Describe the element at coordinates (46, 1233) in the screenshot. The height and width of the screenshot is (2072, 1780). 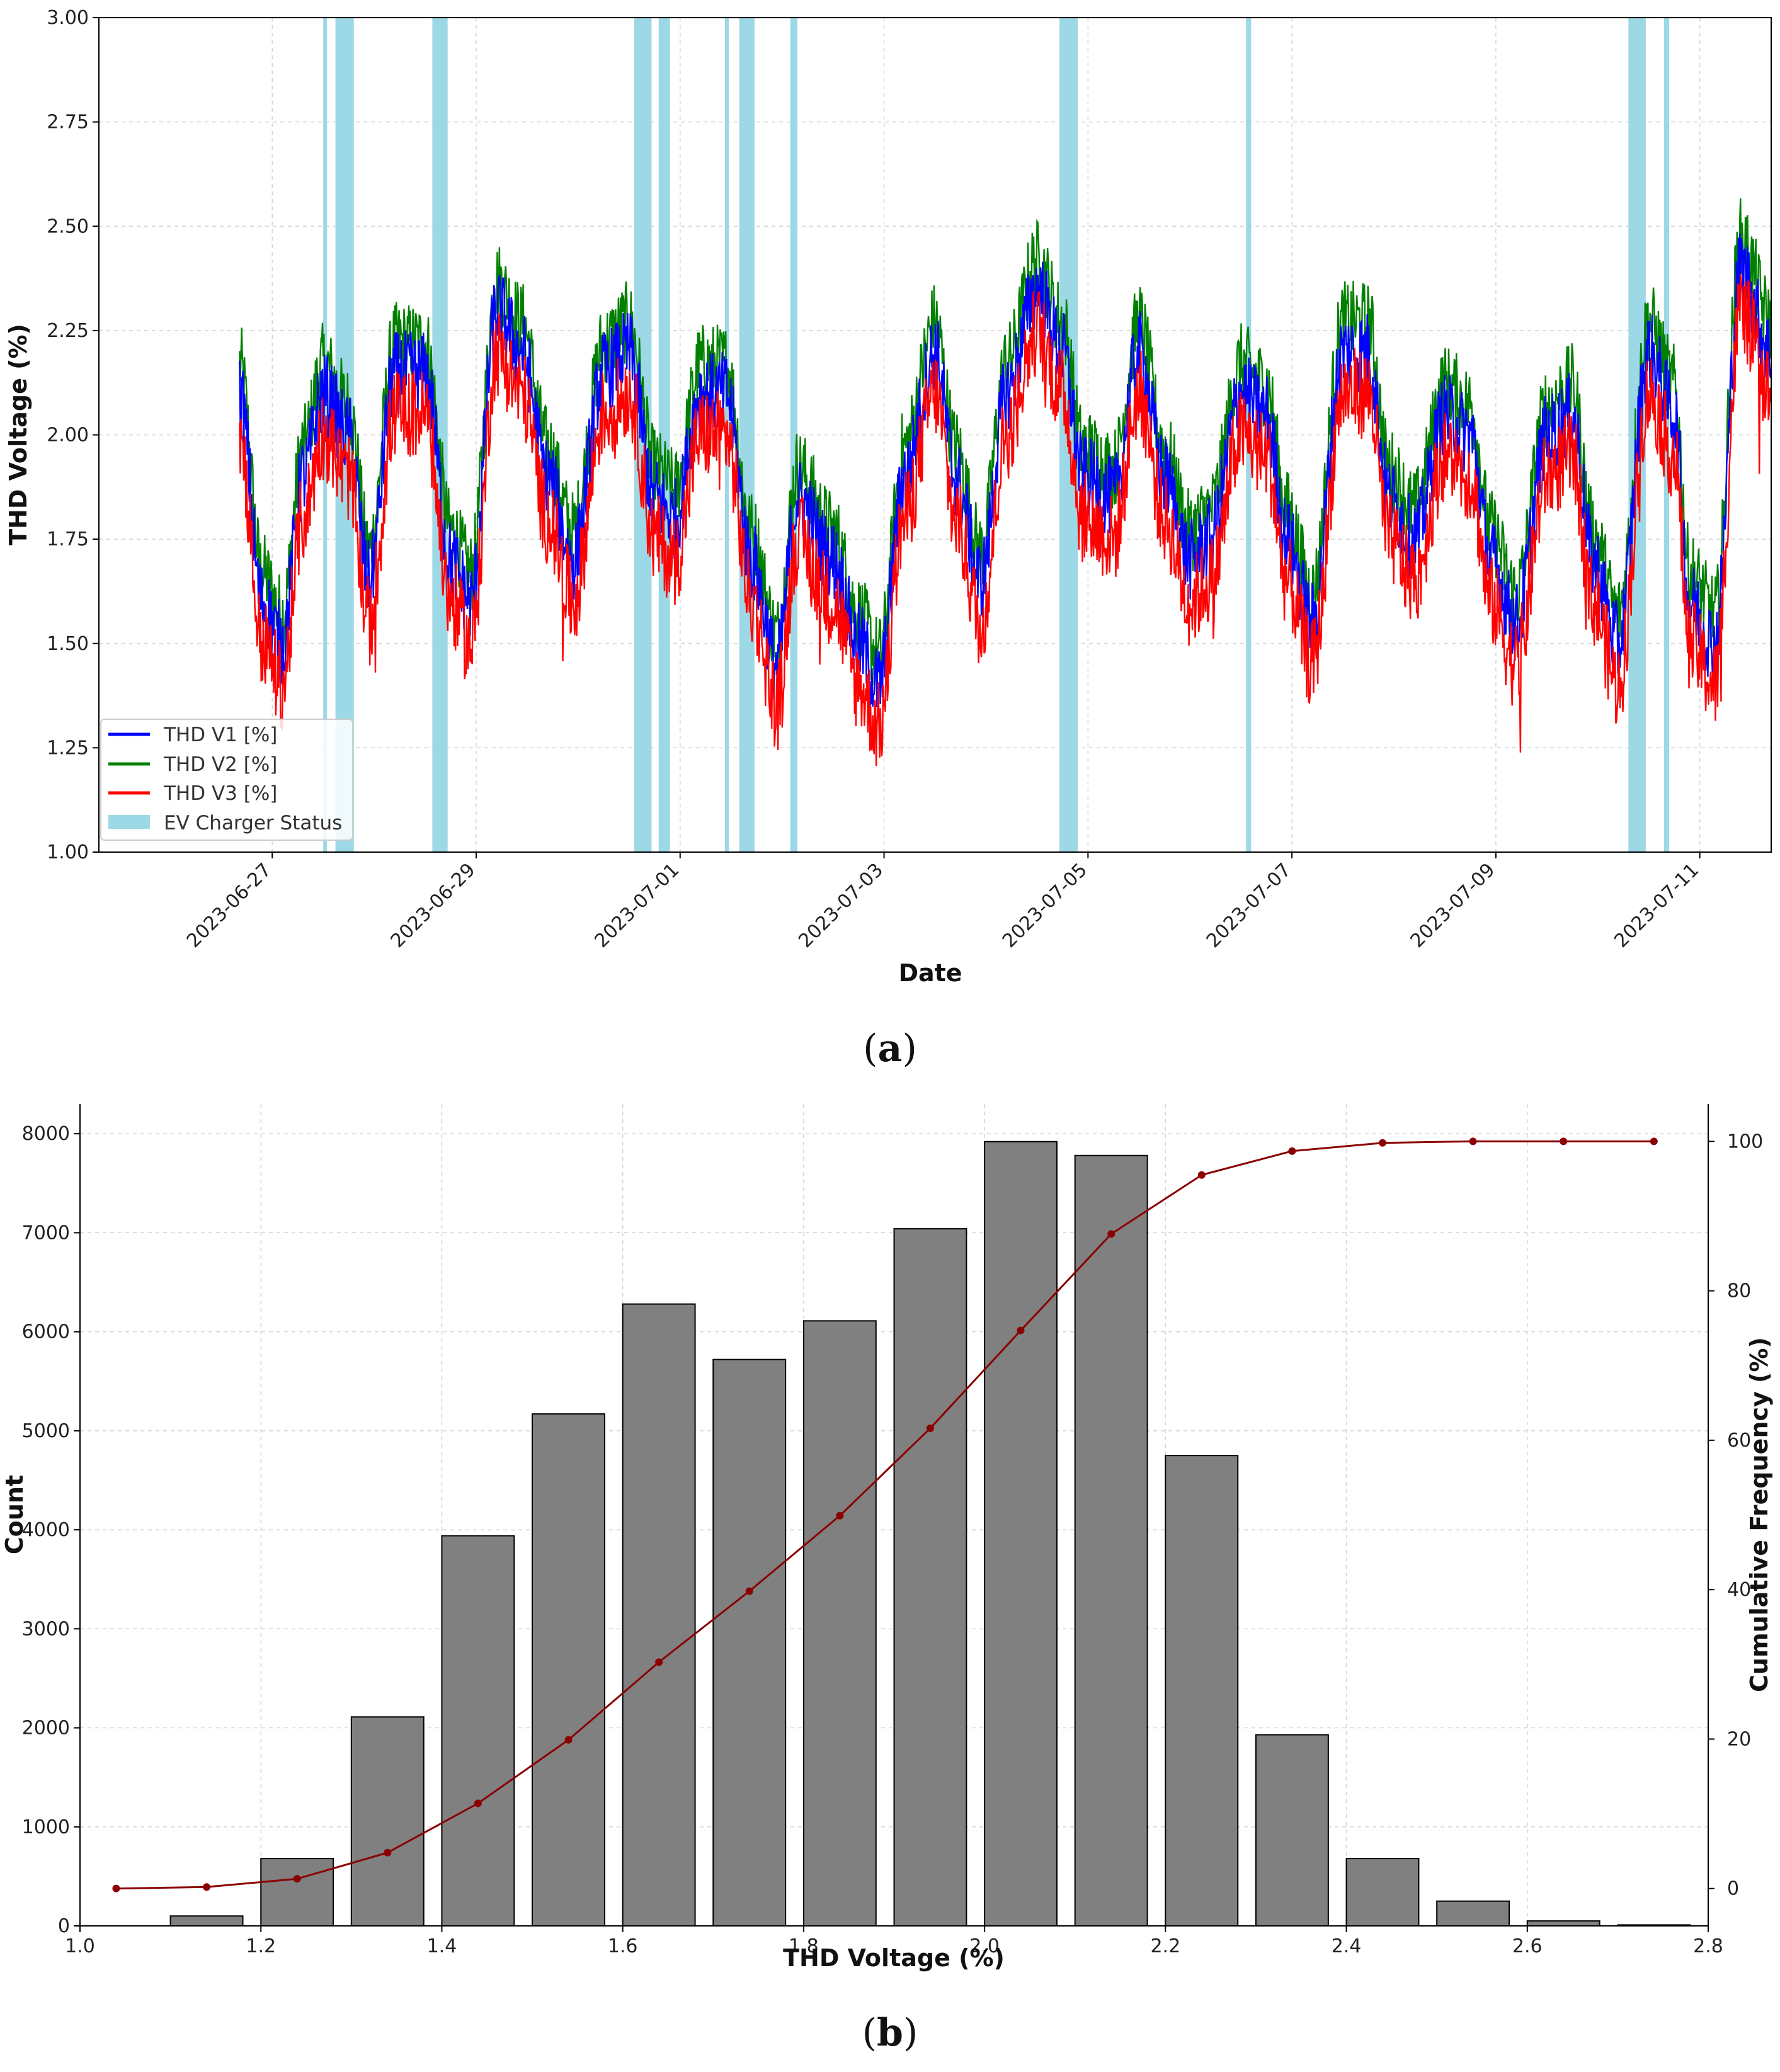
I see `chart-b-y-tick-label: 7000` at that location.